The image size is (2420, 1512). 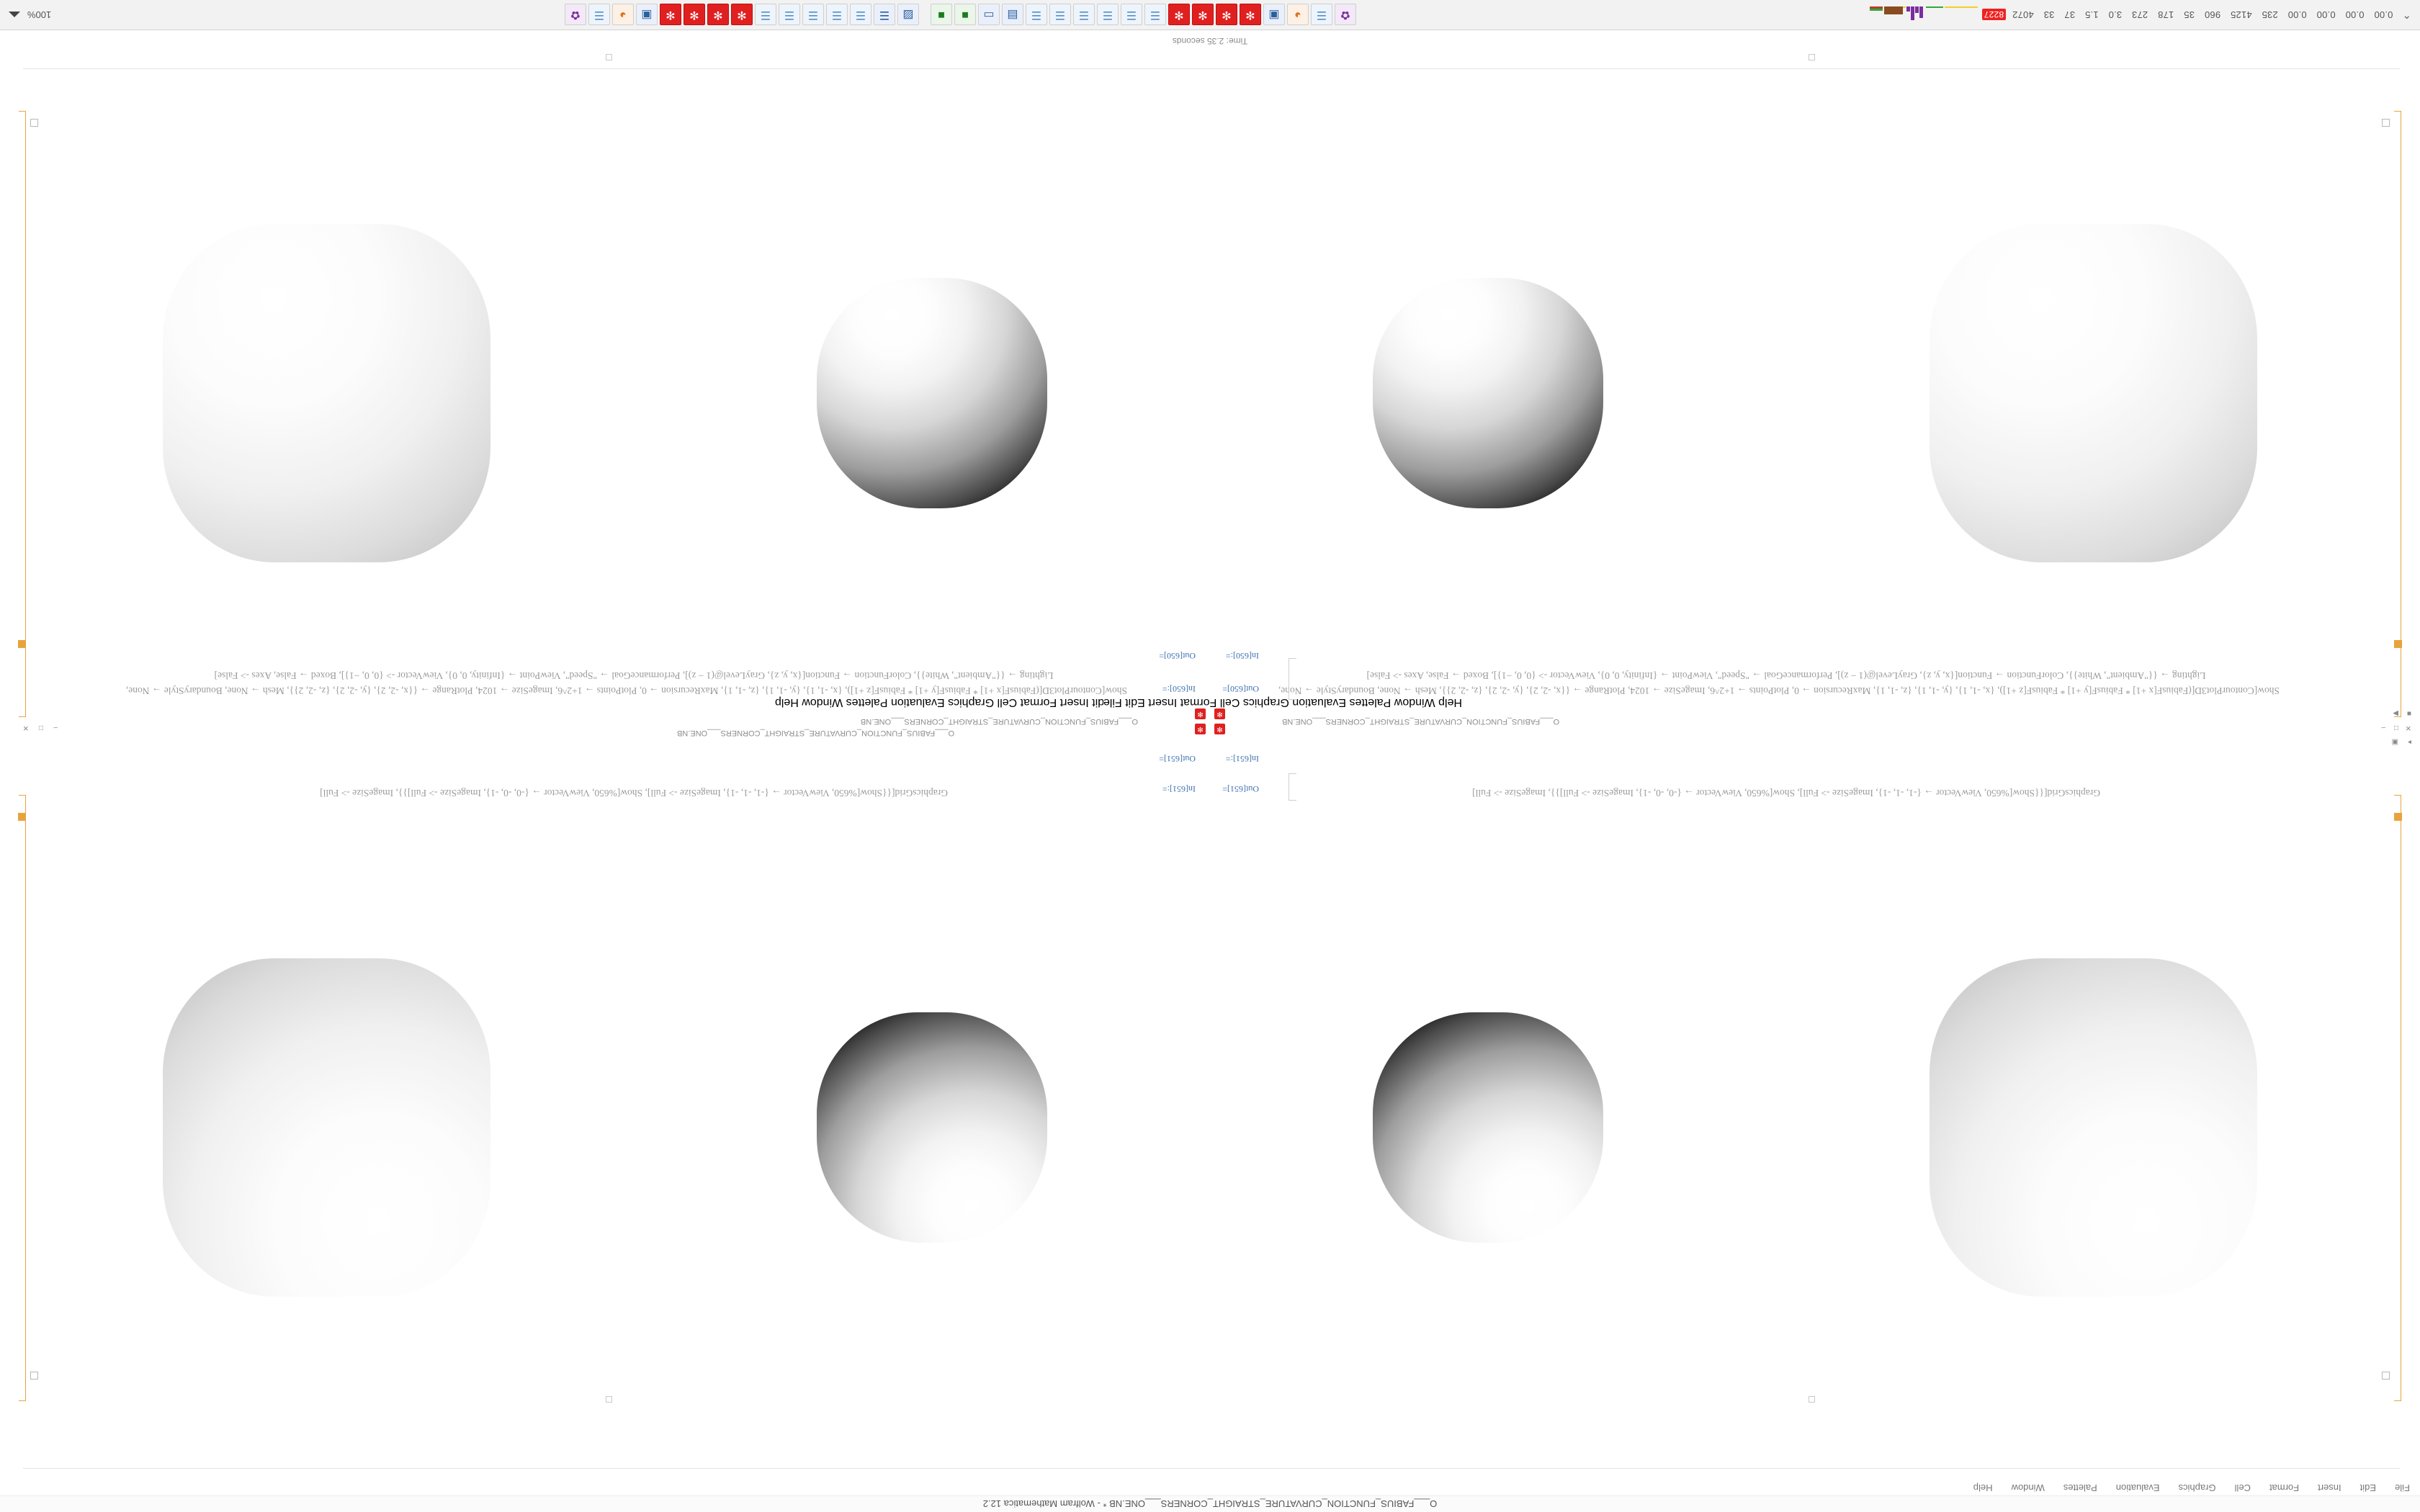 What do you see at coordinates (860, 15) in the screenshot?
I see `taskbar-item-explorer-2: ☰` at bounding box center [860, 15].